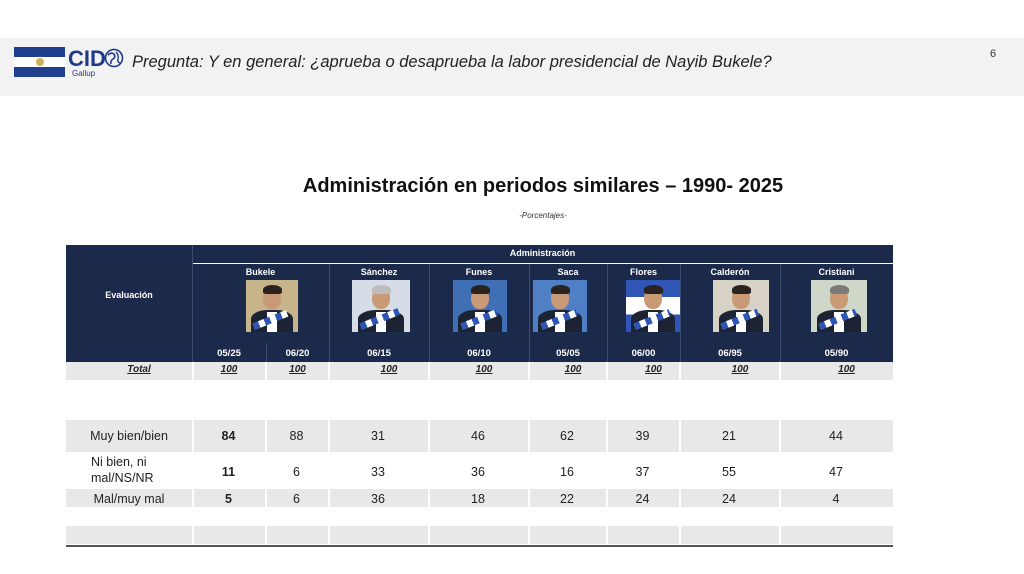  What do you see at coordinates (479, 353) in the screenshot?
I see `period-date: 06/10` at bounding box center [479, 353].